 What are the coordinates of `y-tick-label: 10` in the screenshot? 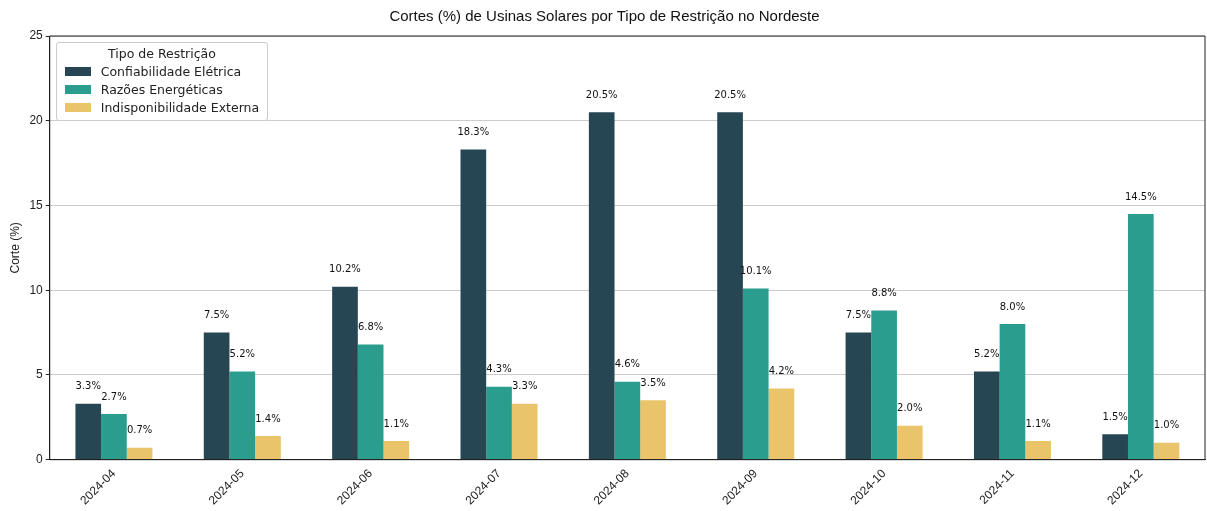 It's located at (36, 289).